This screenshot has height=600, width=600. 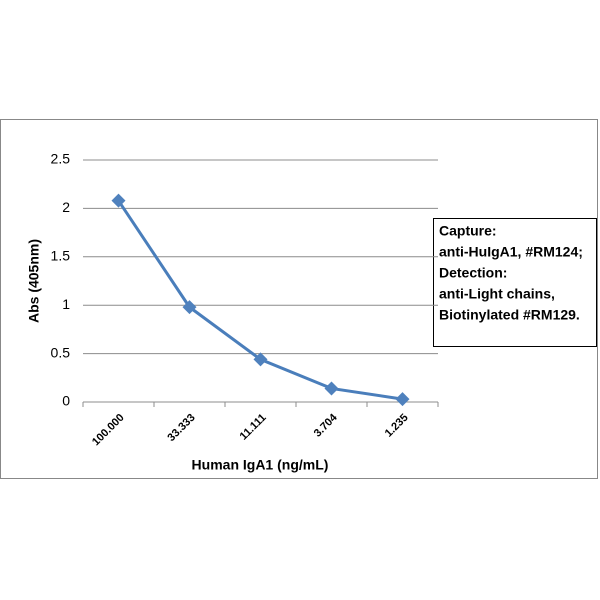 I want to click on y-tick-label: 0.5, so click(x=61, y=352).